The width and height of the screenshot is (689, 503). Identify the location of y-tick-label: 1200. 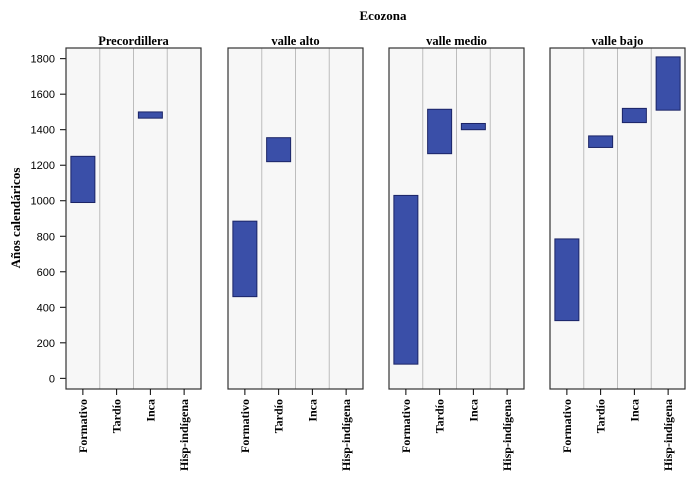
(43, 166).